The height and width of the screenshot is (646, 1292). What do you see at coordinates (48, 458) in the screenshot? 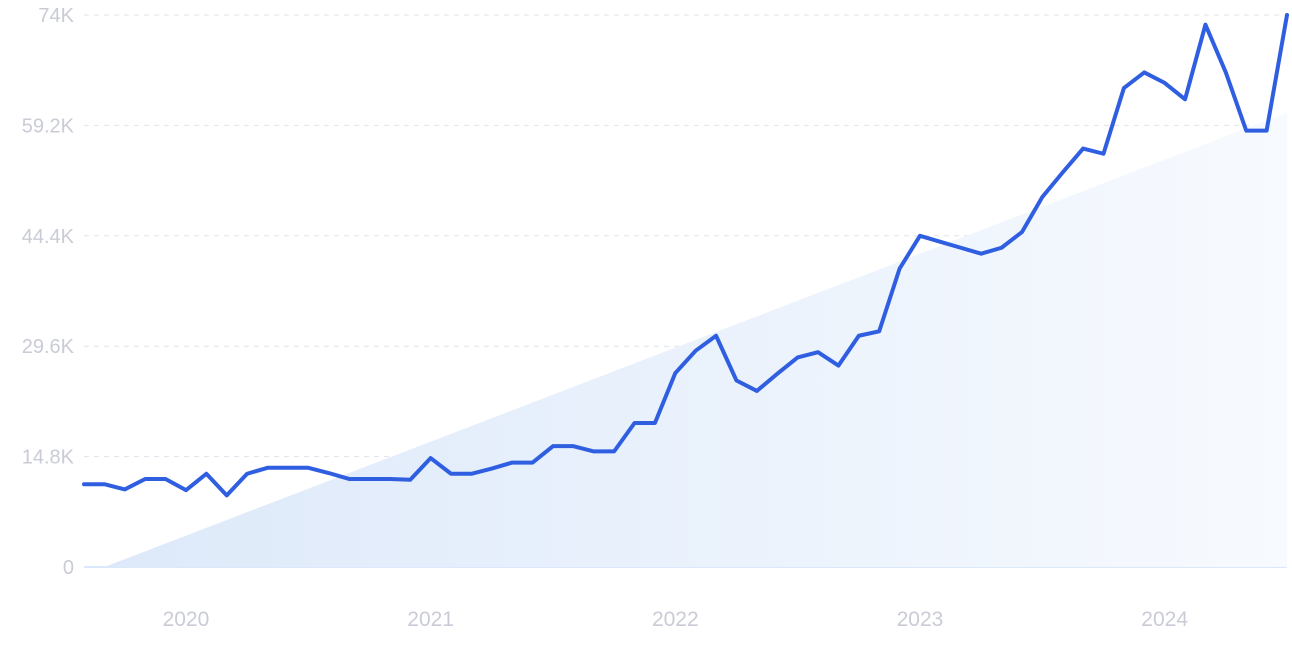
I see `y-tick-label: 14.8K` at bounding box center [48, 458].